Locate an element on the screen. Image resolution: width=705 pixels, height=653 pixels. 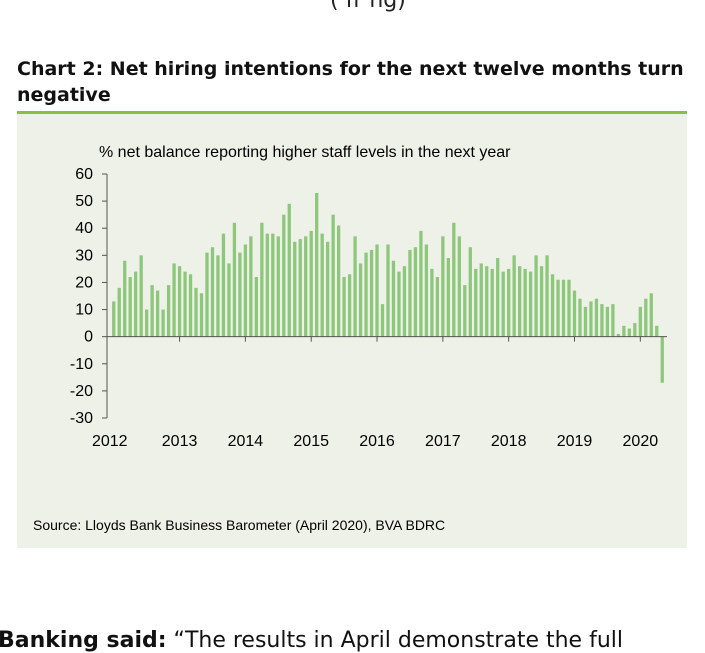
x-tick-label: 2014 is located at coordinates (246, 441).